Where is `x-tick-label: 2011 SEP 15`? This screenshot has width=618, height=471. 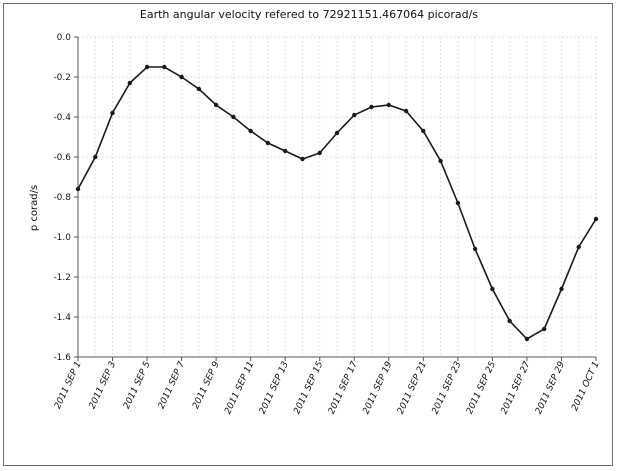
x-tick-label: 2011 SEP 15 is located at coordinates (308, 388).